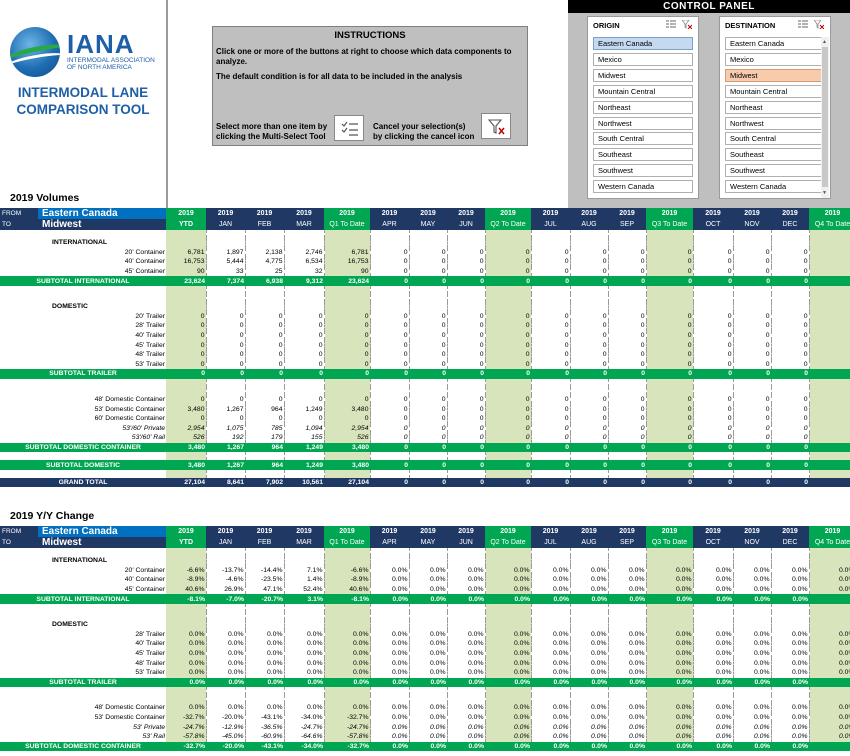 The image size is (850, 756). I want to click on table-cell: 23,624, so click(347, 281).